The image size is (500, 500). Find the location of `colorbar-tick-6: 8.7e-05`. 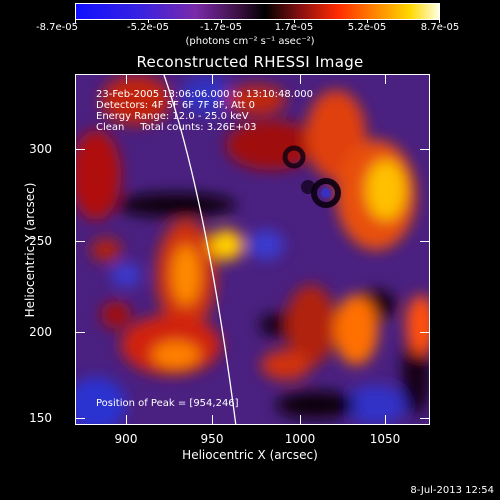

colorbar-tick-6: 8.7e-05 is located at coordinates (440, 27).